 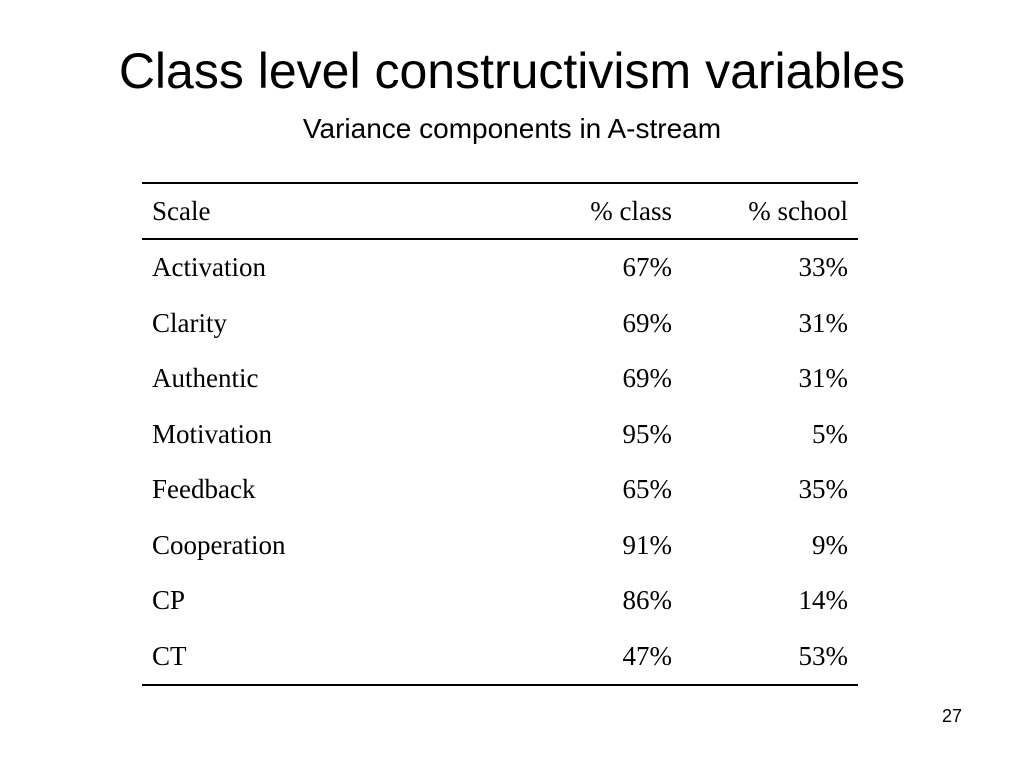 What do you see at coordinates (500, 324) in the screenshot?
I see `table-row: Clarity 69% 31%` at bounding box center [500, 324].